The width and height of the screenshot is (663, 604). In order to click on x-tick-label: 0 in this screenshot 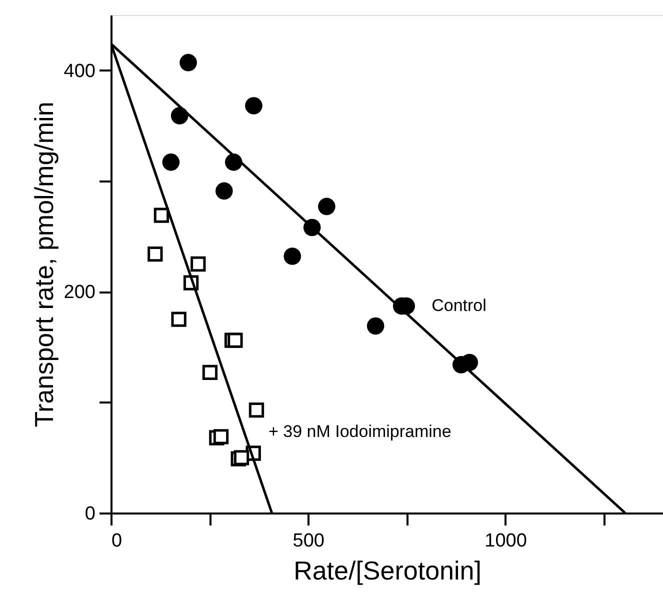, I will do `click(117, 541)`.